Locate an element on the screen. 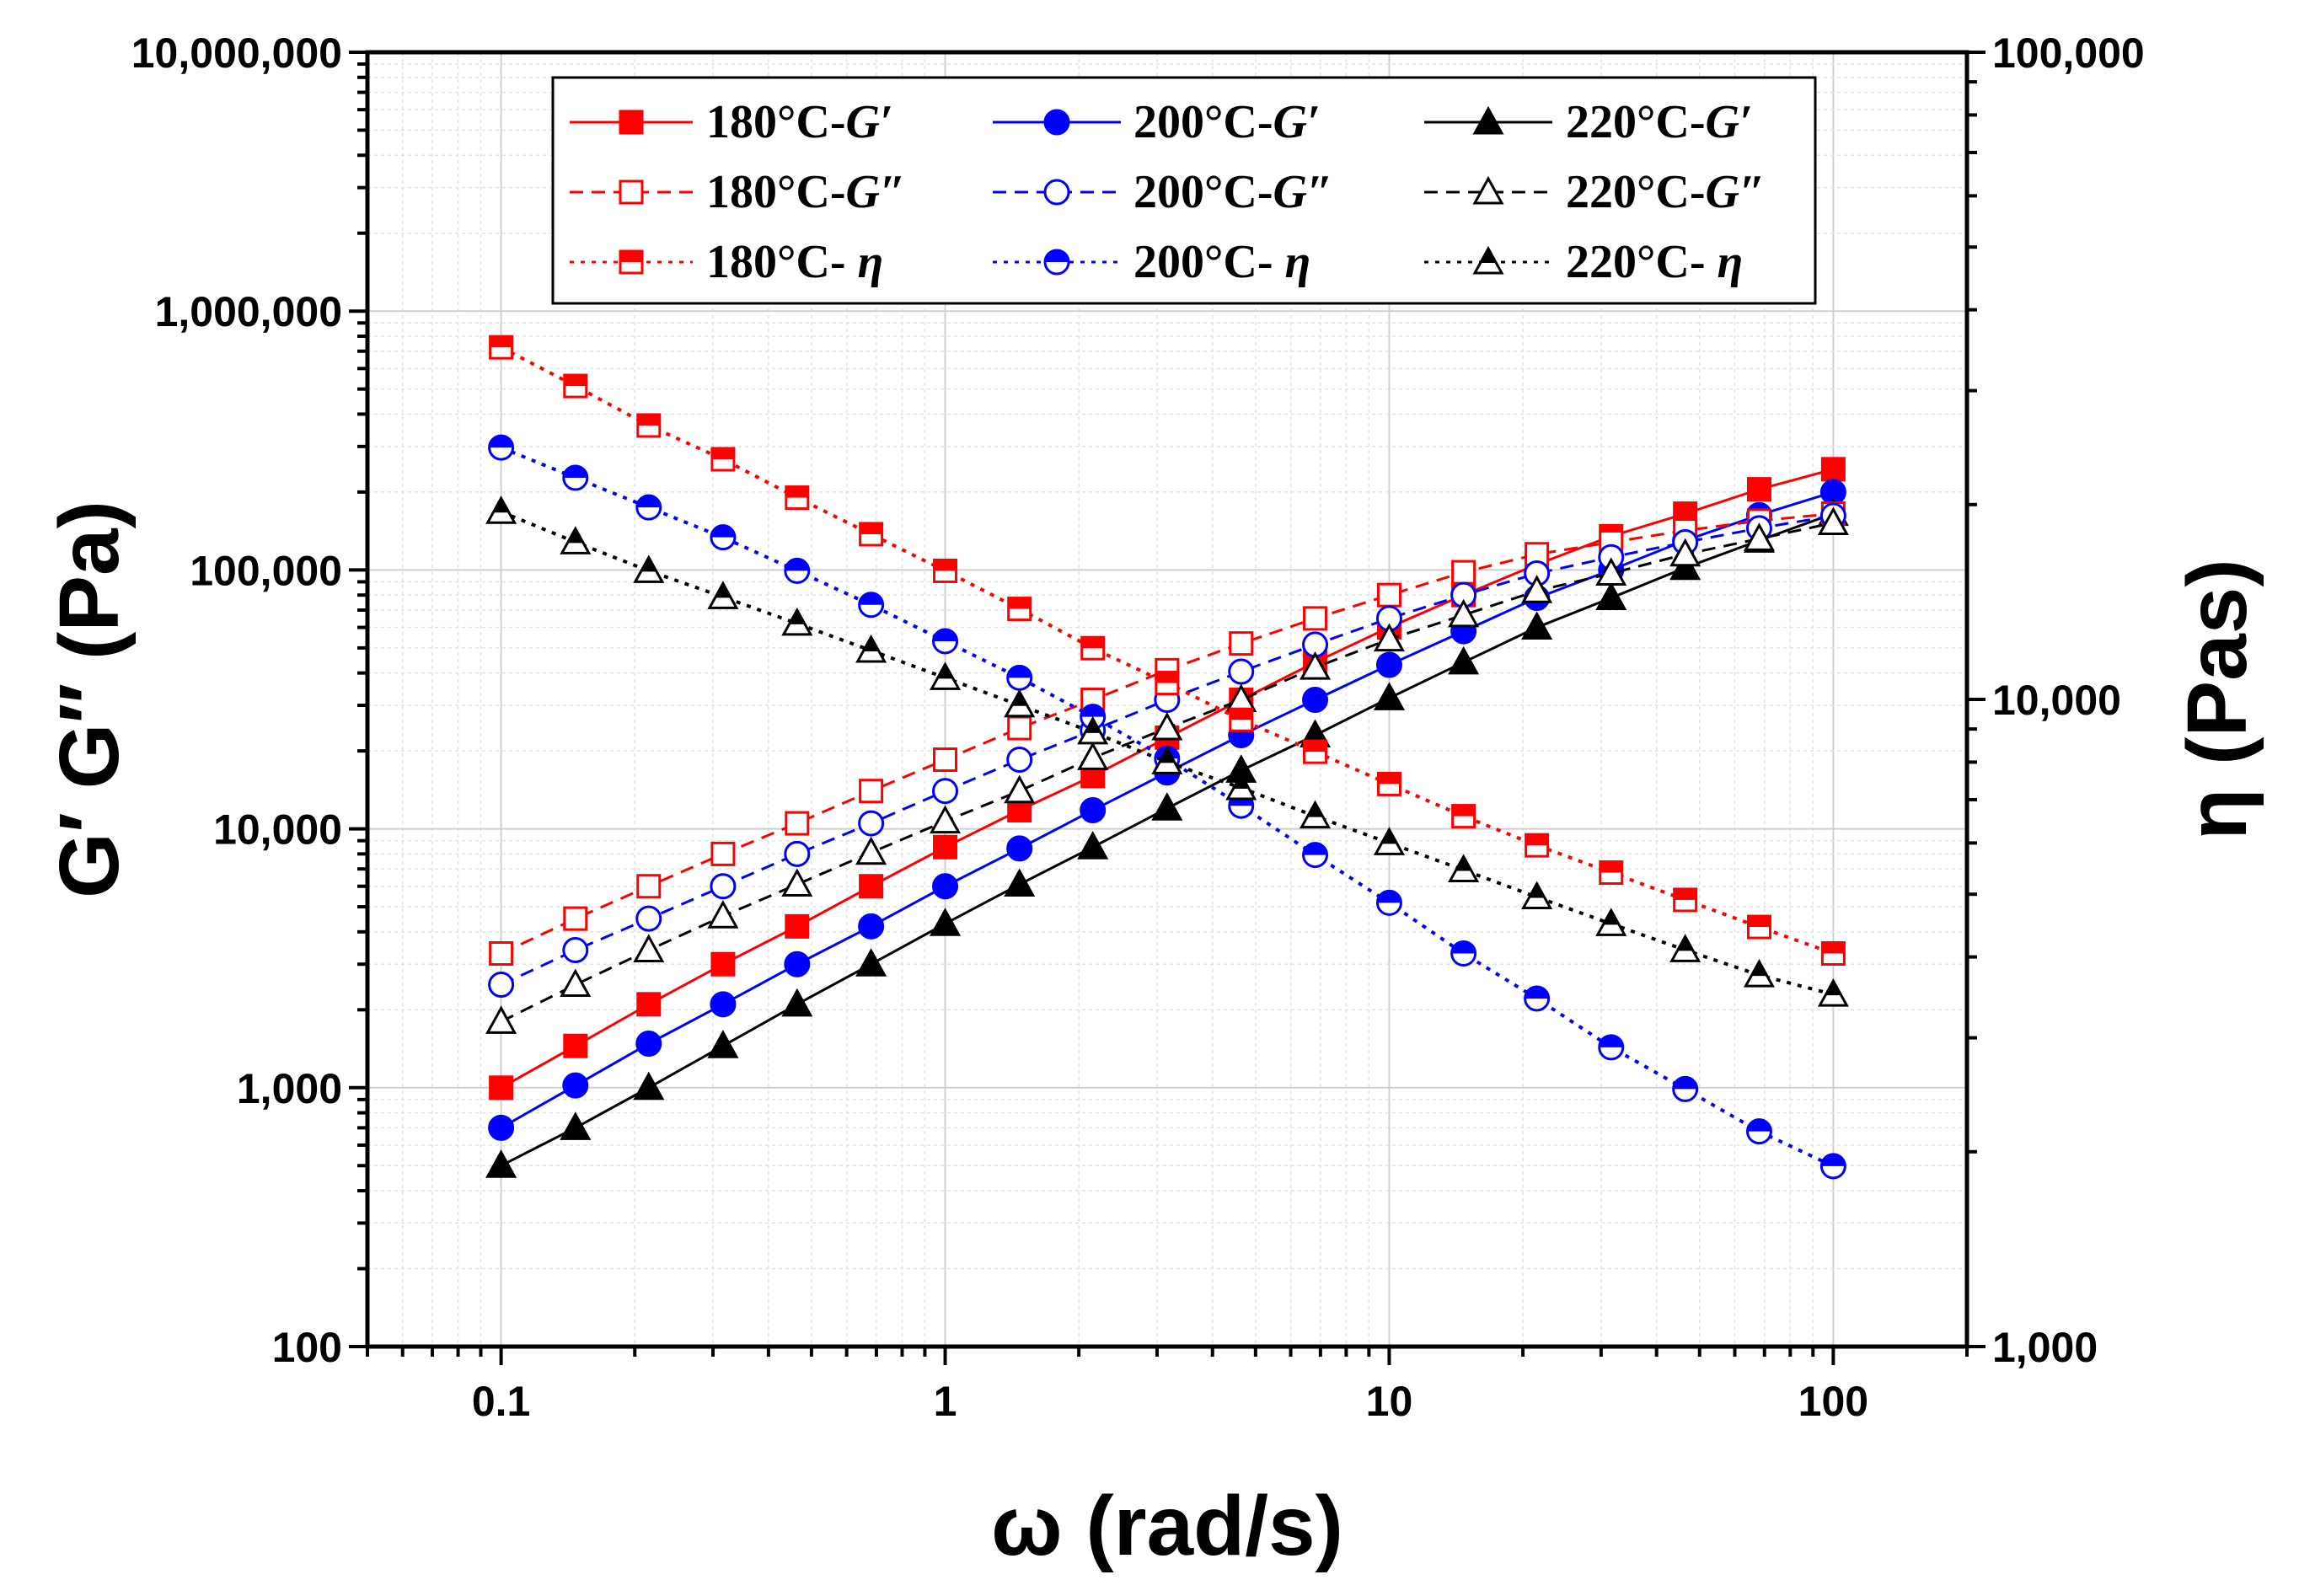 The width and height of the screenshot is (2299, 1596). legend-label-200-gp: 200°C-G′ is located at coordinates (1227, 122).